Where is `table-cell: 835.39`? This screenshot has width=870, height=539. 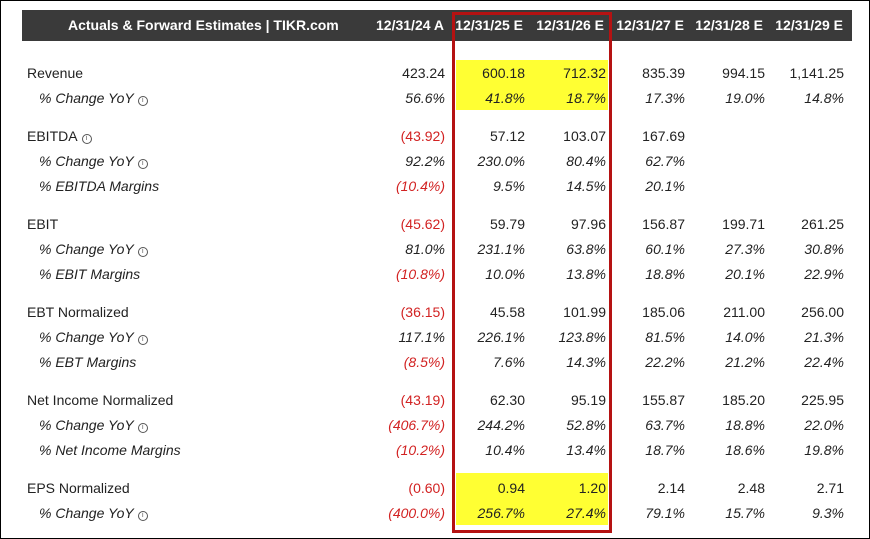 table-cell: 835.39 is located at coordinates (663, 73).